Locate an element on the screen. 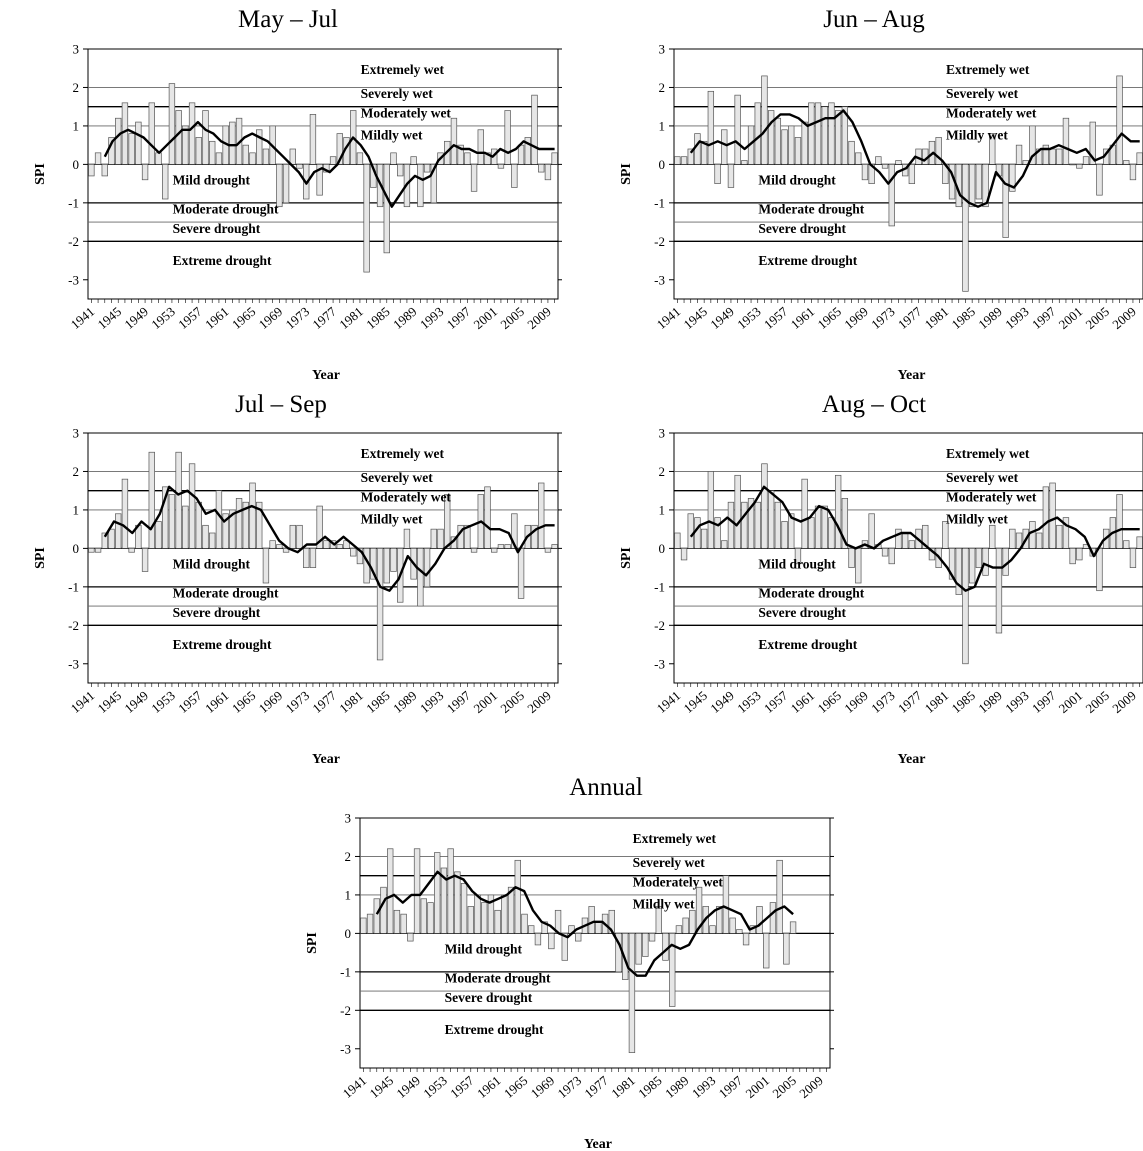  x-tick-label: 2005 is located at coordinates (512, 702).